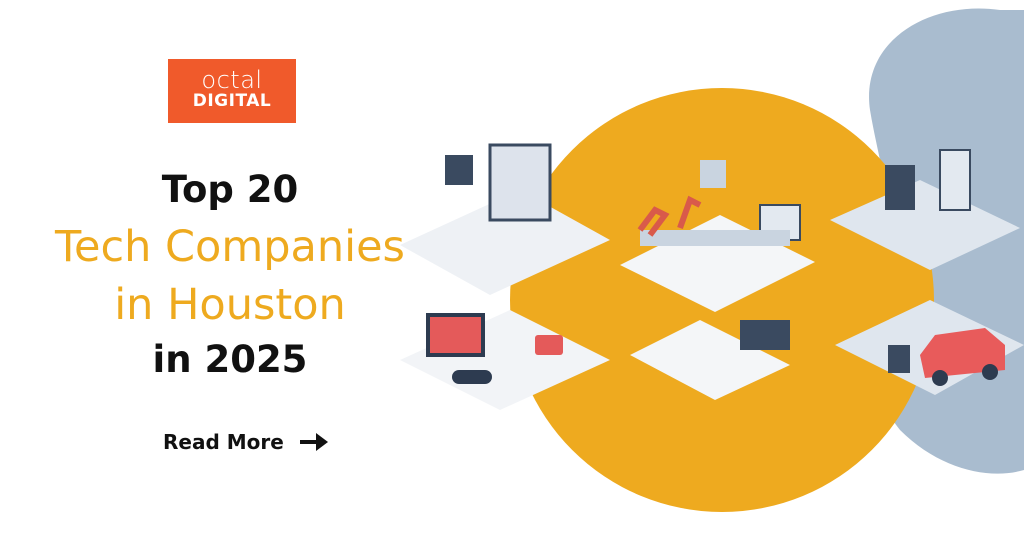 The height and width of the screenshot is (536, 1024). I want to click on read-more-label: Read More, so click(223, 442).